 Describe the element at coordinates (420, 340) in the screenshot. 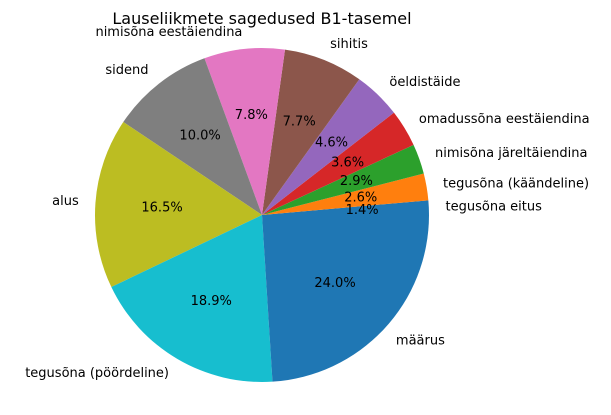

I see `category-label-maarus: määrus` at that location.